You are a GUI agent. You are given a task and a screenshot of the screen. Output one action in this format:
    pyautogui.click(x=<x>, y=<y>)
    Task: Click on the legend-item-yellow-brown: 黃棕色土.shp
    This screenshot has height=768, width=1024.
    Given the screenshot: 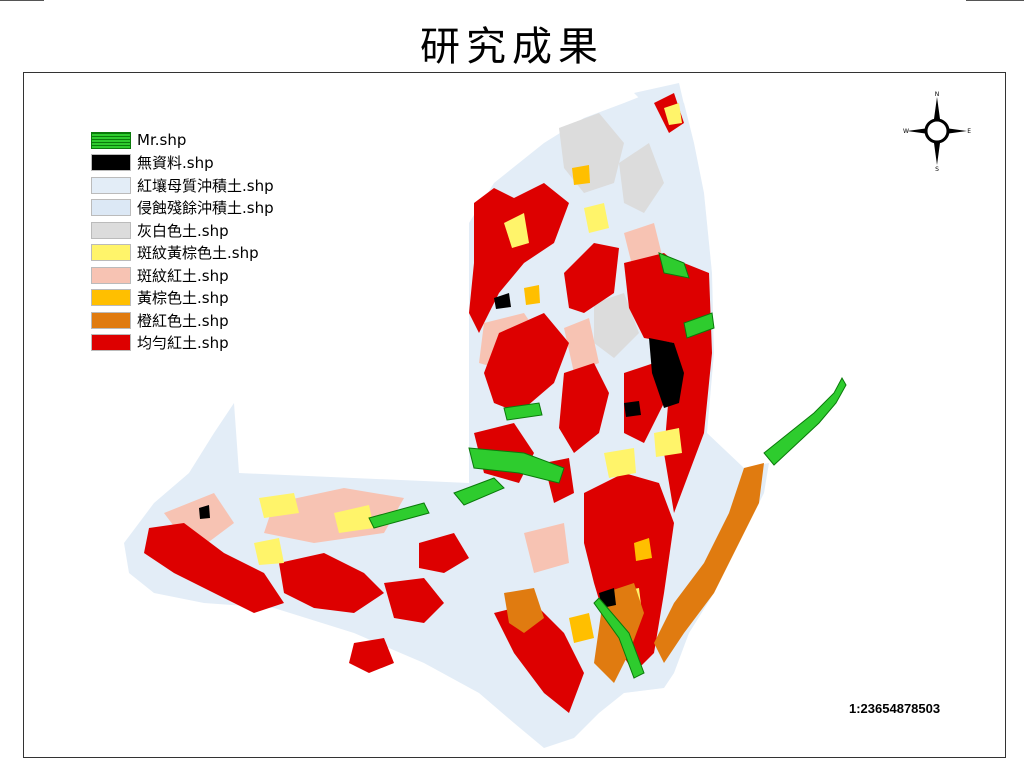 What is the action you would take?
    pyautogui.click(x=182, y=298)
    